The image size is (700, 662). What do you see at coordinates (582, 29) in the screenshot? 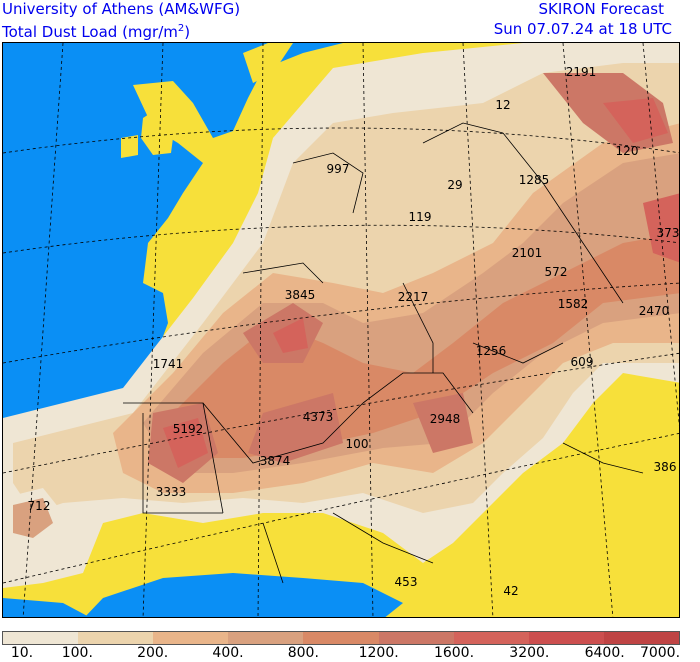
I see `valid-time: Sun 07.07.24 at 18 UTC` at bounding box center [582, 29].